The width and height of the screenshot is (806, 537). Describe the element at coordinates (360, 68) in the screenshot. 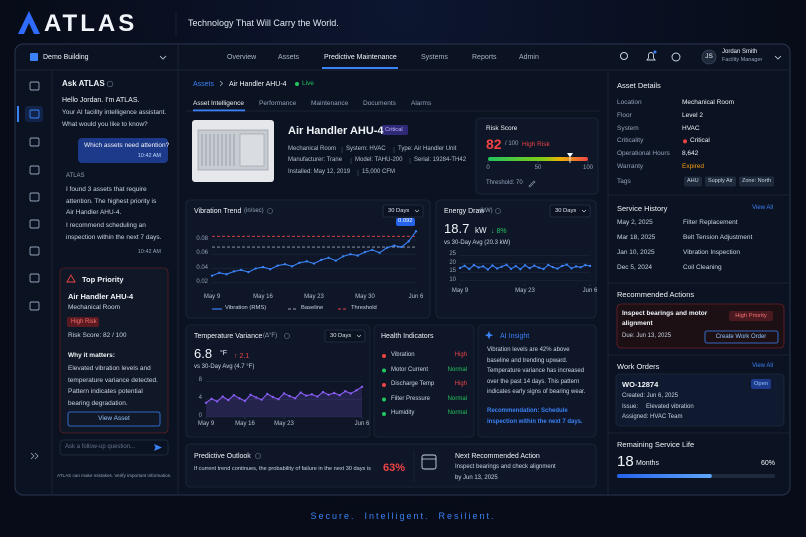

I see `nav-active-underline` at that location.